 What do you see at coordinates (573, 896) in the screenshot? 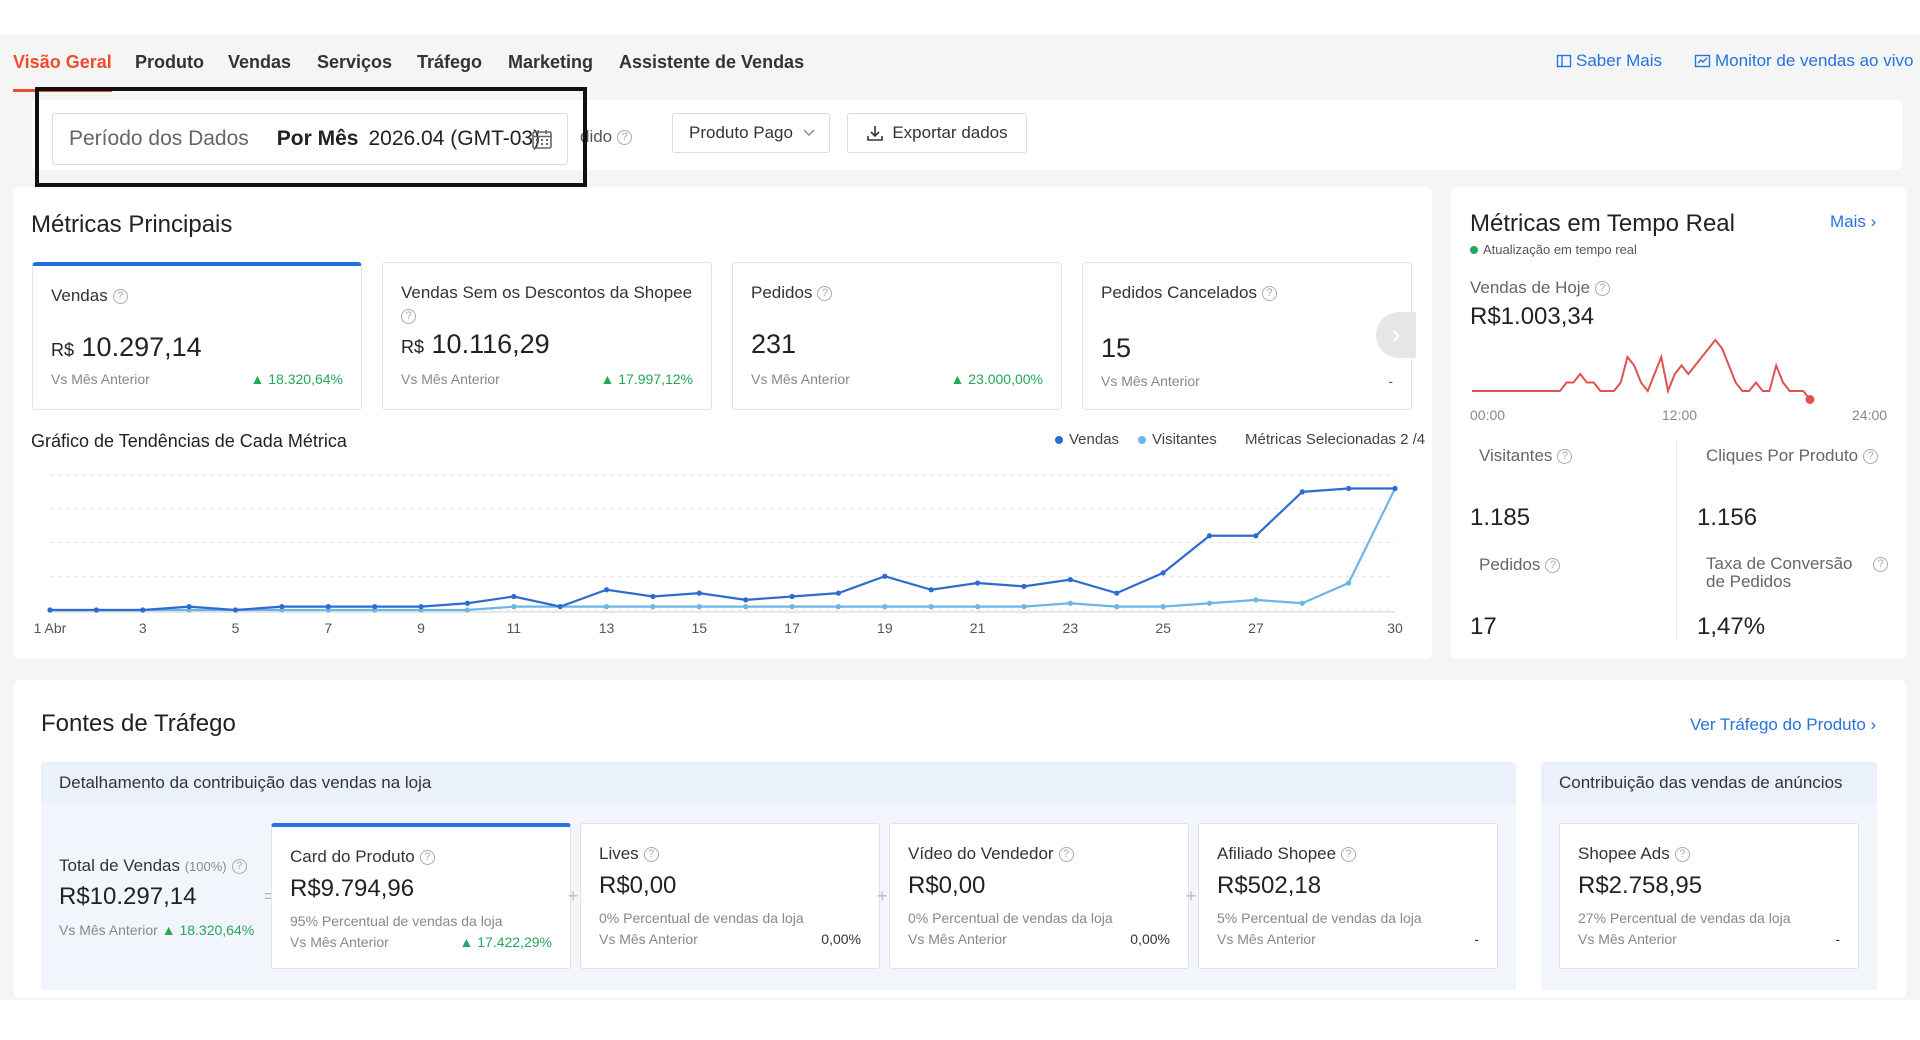
I see `plus-icon: +` at bounding box center [573, 896].